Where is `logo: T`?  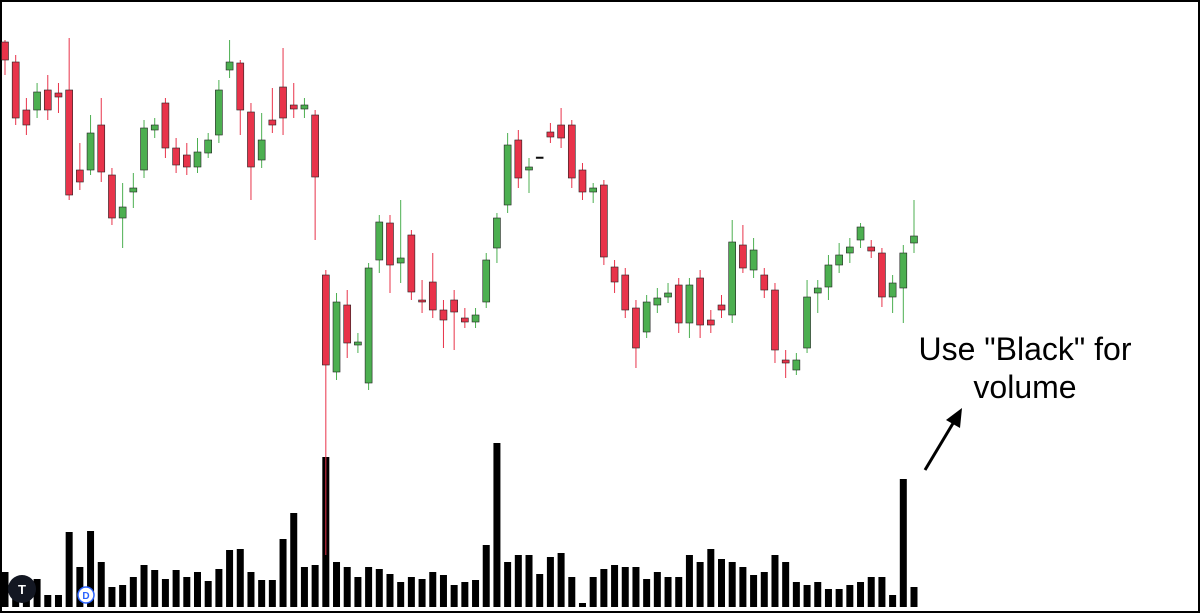 logo: T is located at coordinates (22, 589).